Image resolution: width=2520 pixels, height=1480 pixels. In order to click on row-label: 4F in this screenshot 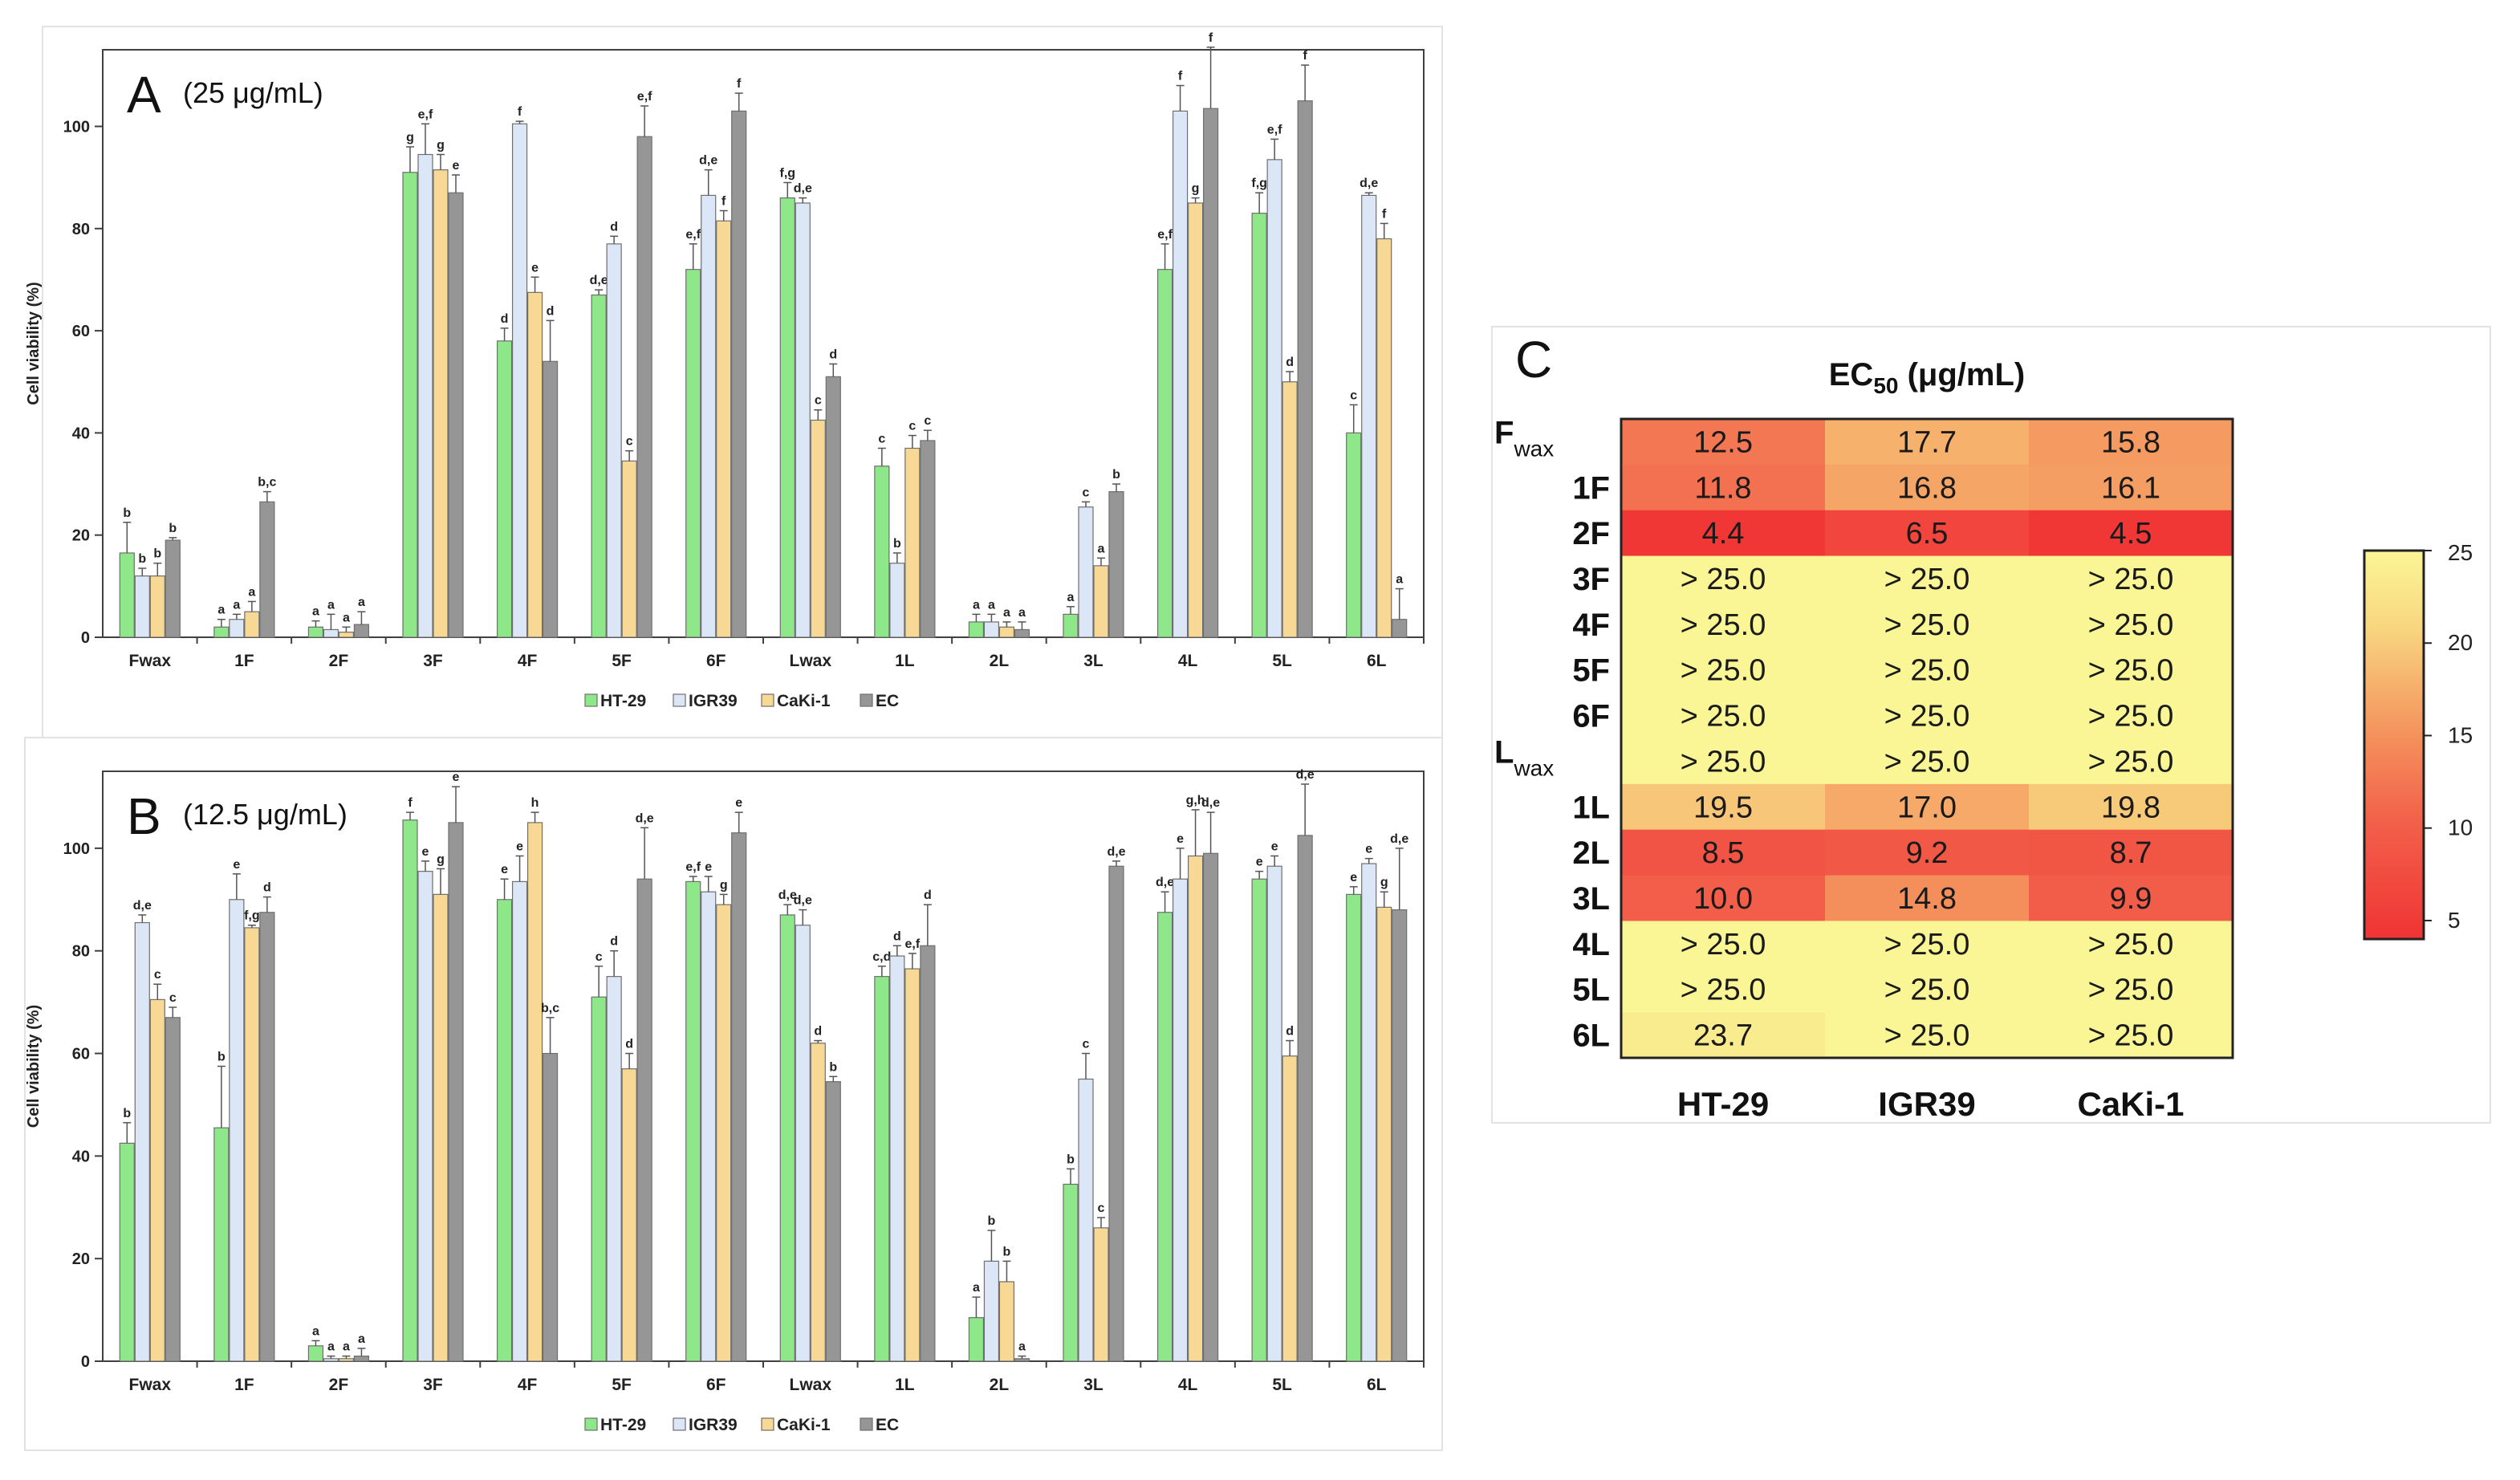, I will do `click(1591, 625)`.